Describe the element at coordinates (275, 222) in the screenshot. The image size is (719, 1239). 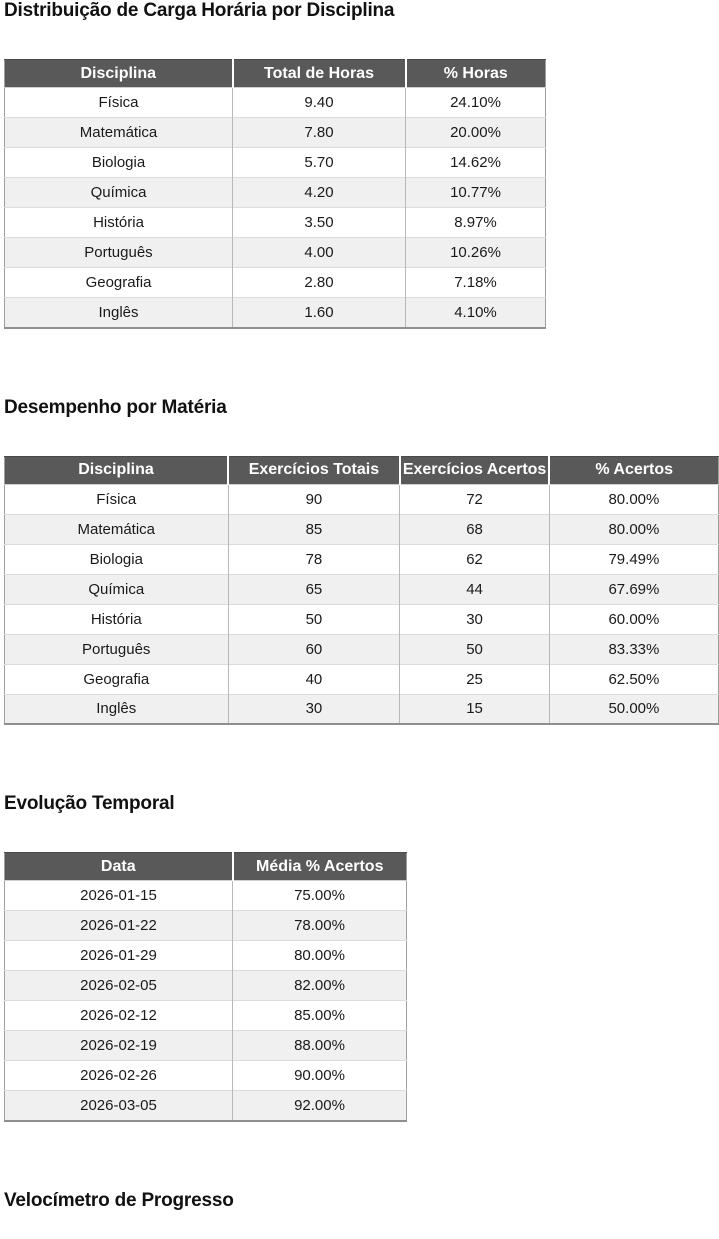
I see `table-row: História 3.50 8.97%` at that location.